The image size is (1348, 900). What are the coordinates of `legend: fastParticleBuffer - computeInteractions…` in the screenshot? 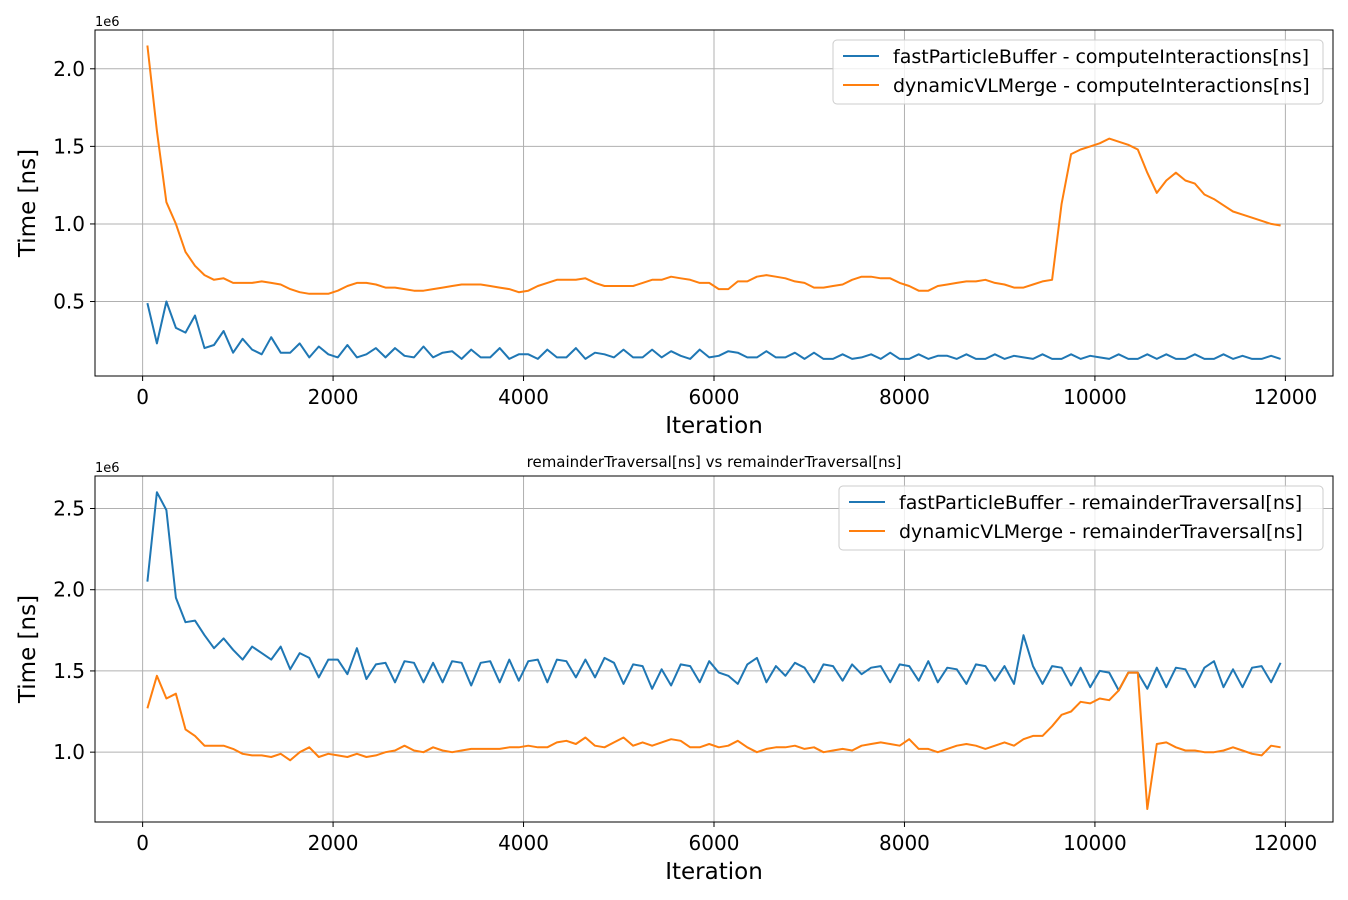 It's located at (1078, 72).